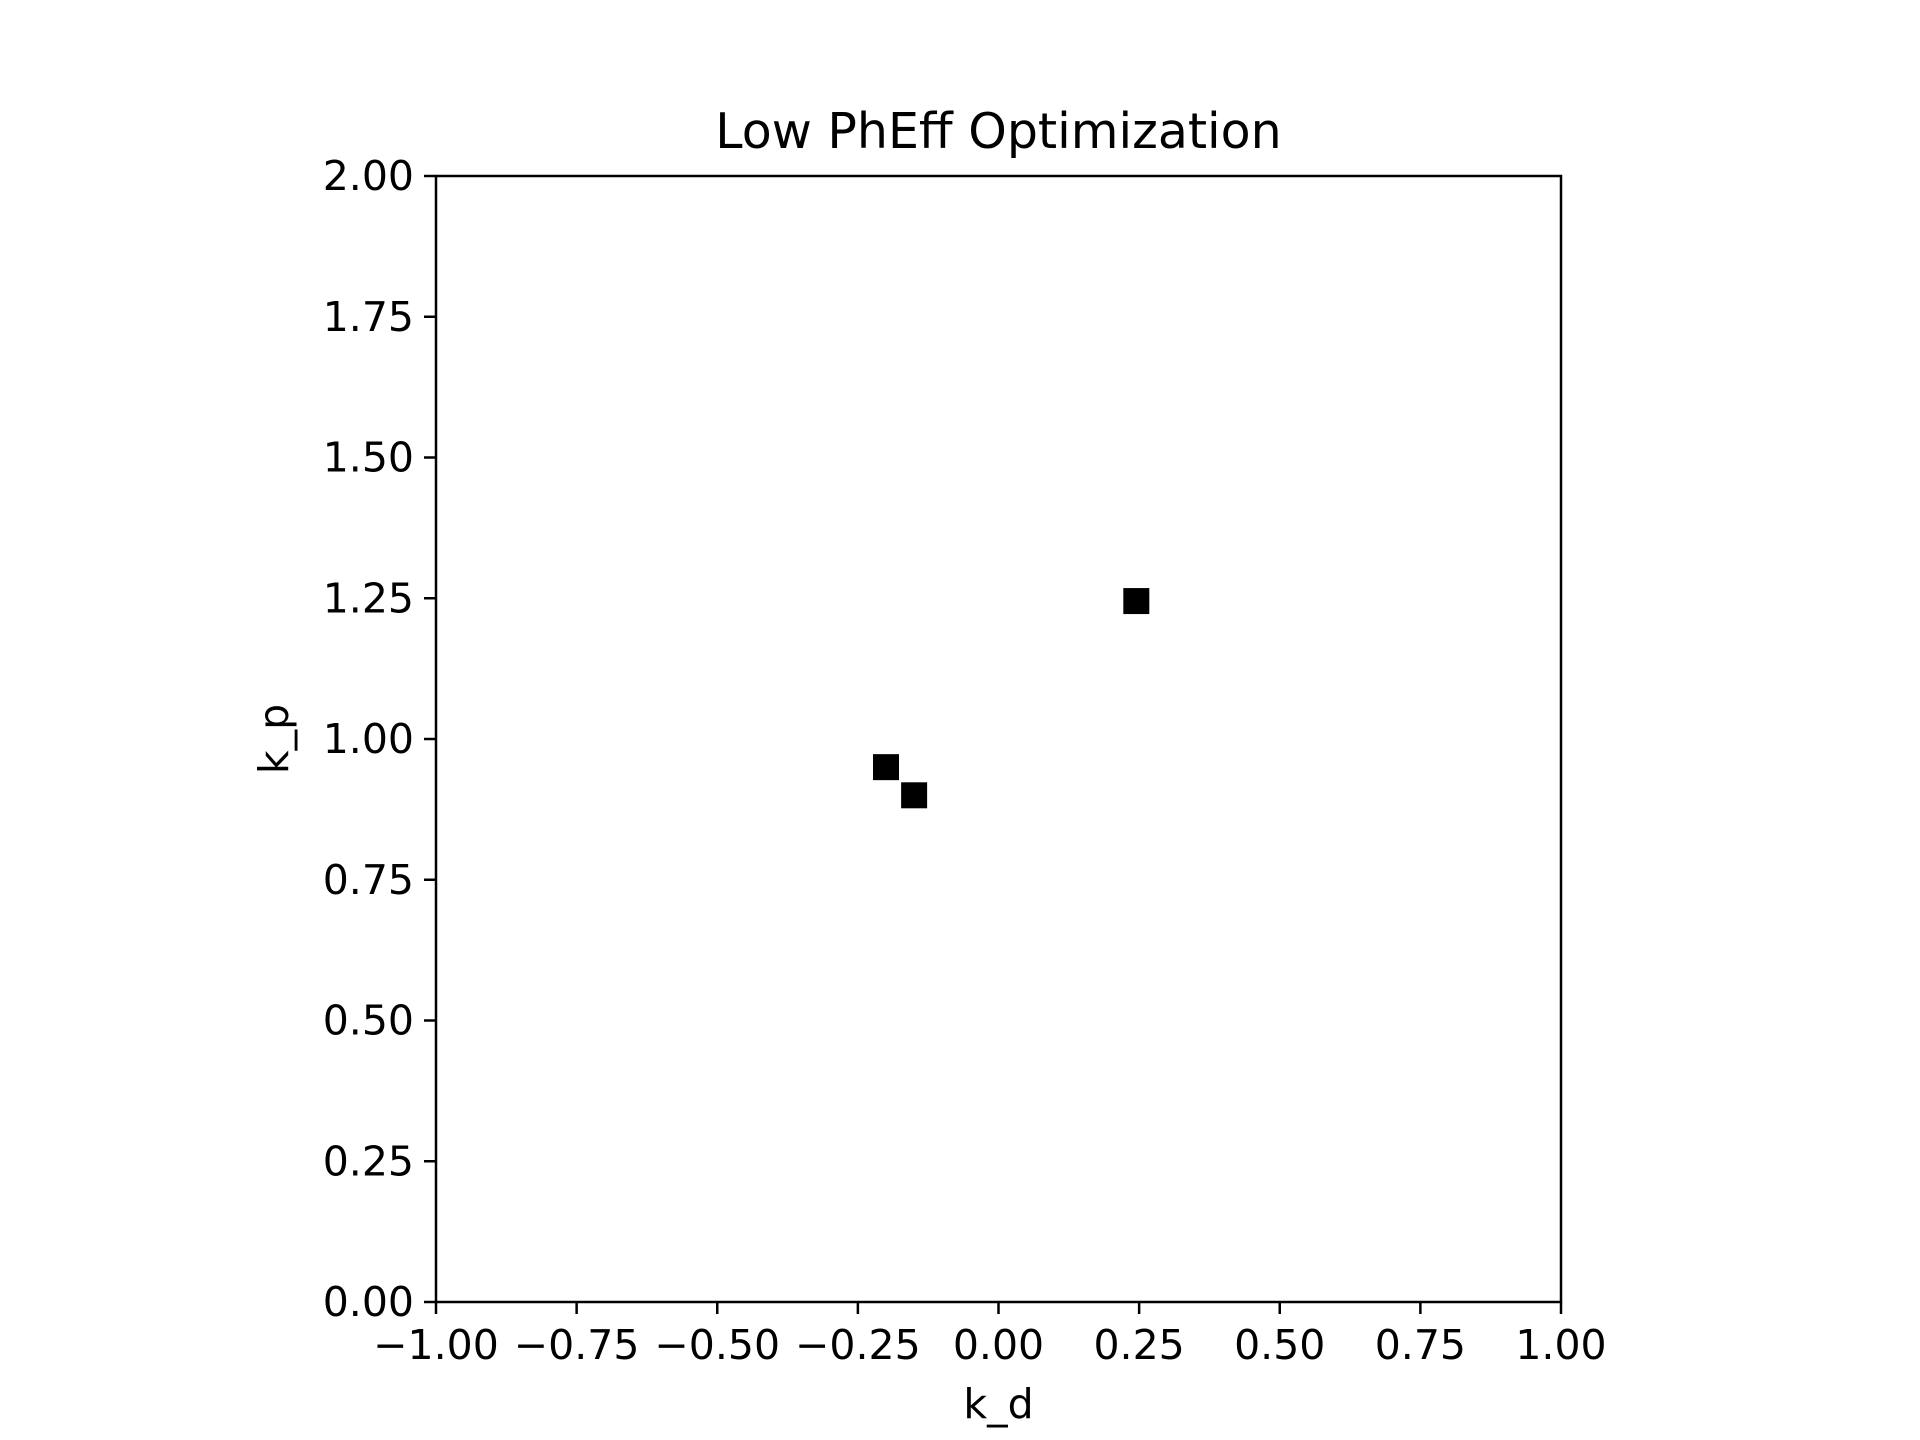 The image size is (1920, 1440). What do you see at coordinates (998, 131) in the screenshot?
I see `chart-title: Low PhEff Optimization` at bounding box center [998, 131].